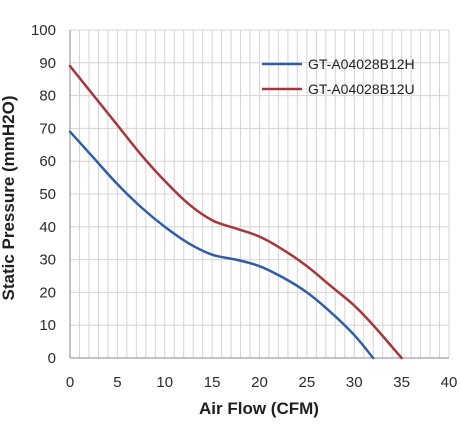 This screenshot has height=424, width=460. Describe the element at coordinates (52, 358) in the screenshot. I see `y-tick-label: 0` at that location.